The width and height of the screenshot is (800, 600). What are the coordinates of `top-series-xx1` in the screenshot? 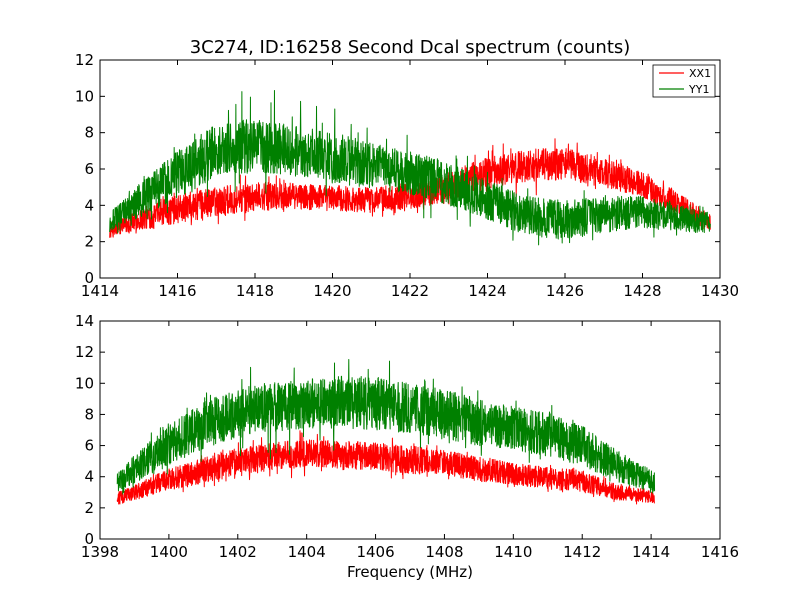 It's located at (410, 188).